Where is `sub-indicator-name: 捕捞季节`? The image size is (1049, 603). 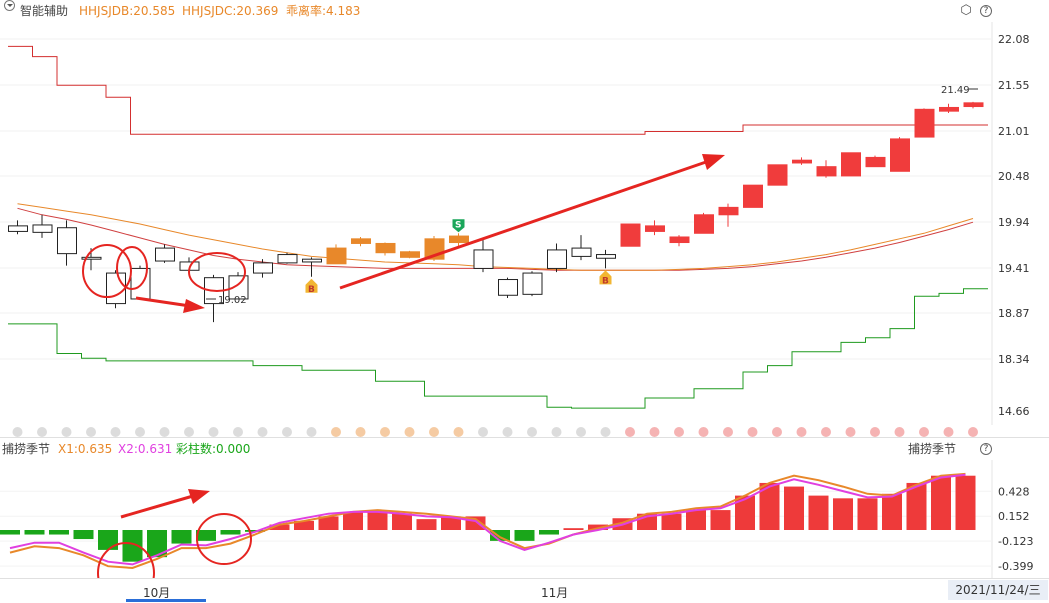
sub-indicator-name: 捕捞季节 is located at coordinates (26, 449).